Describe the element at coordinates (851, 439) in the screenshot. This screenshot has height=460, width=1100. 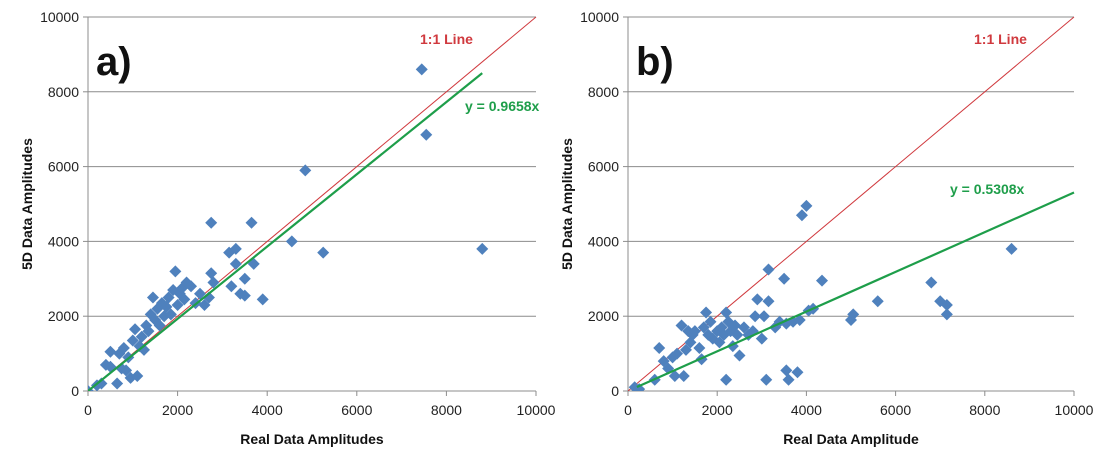
I see `x-axis-title: Real Data Amplitude` at that location.